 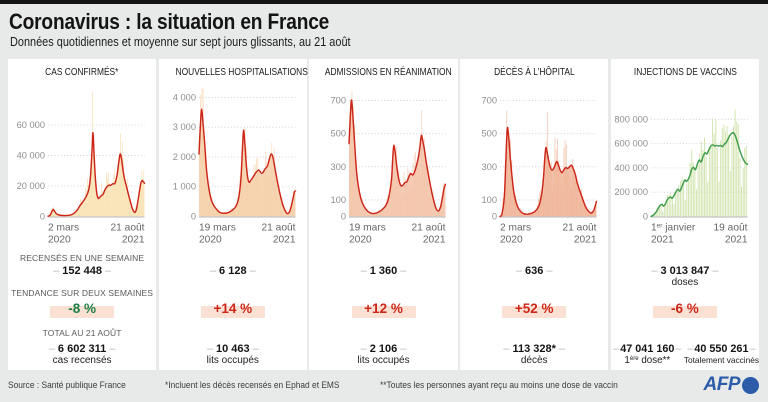 I want to click on svg-text: 40 000, so click(x=31, y=156).